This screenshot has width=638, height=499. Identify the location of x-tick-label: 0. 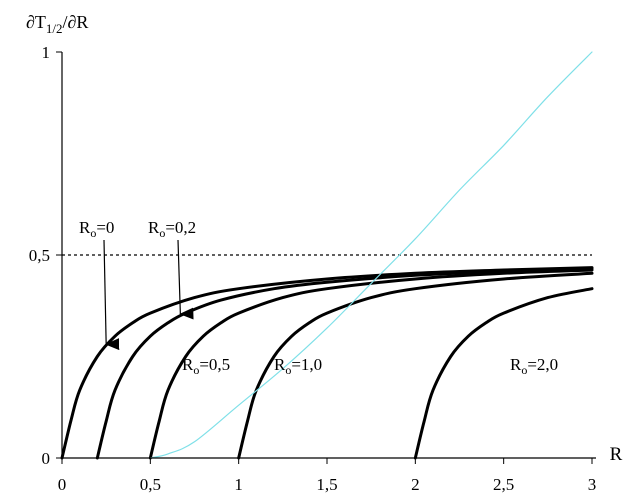
(62, 484).